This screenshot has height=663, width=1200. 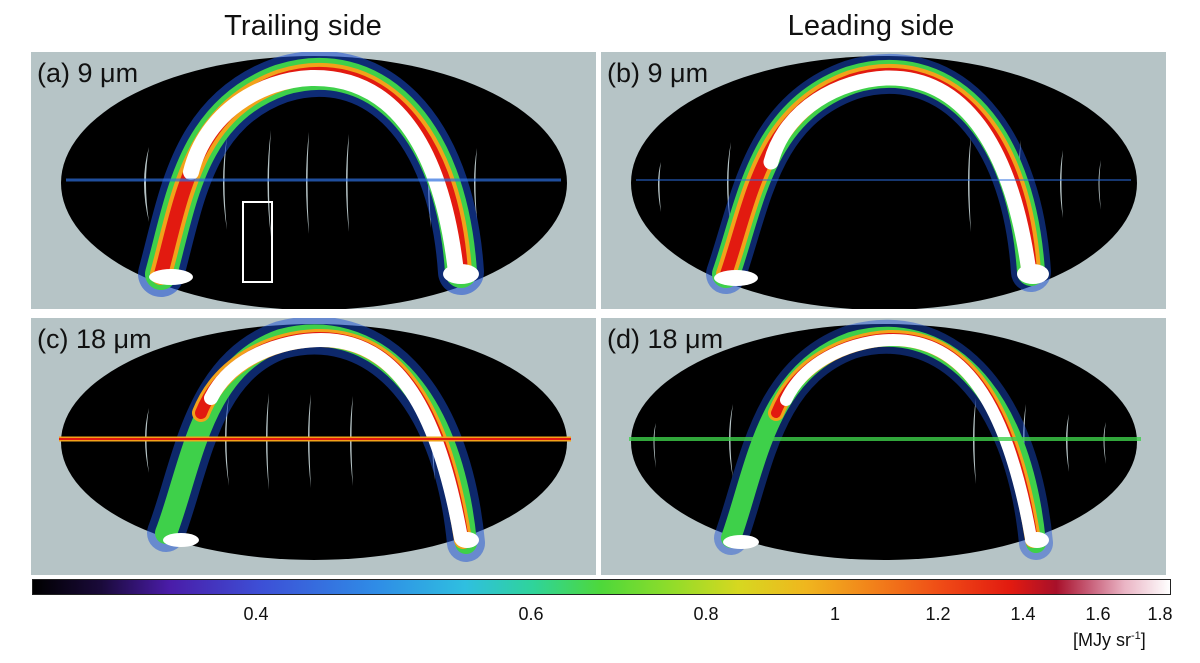 I want to click on panel-b-label: (b) 9 μm, so click(x=658, y=73).